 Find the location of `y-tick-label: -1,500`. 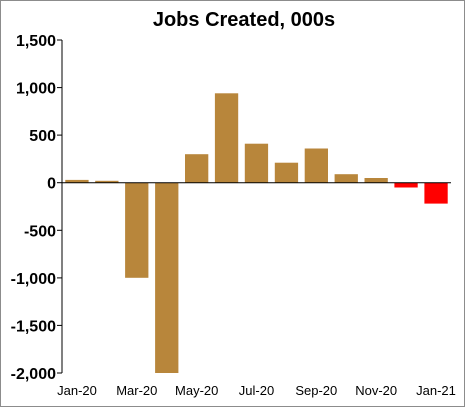

y-tick-label: -1,500 is located at coordinates (33, 326).